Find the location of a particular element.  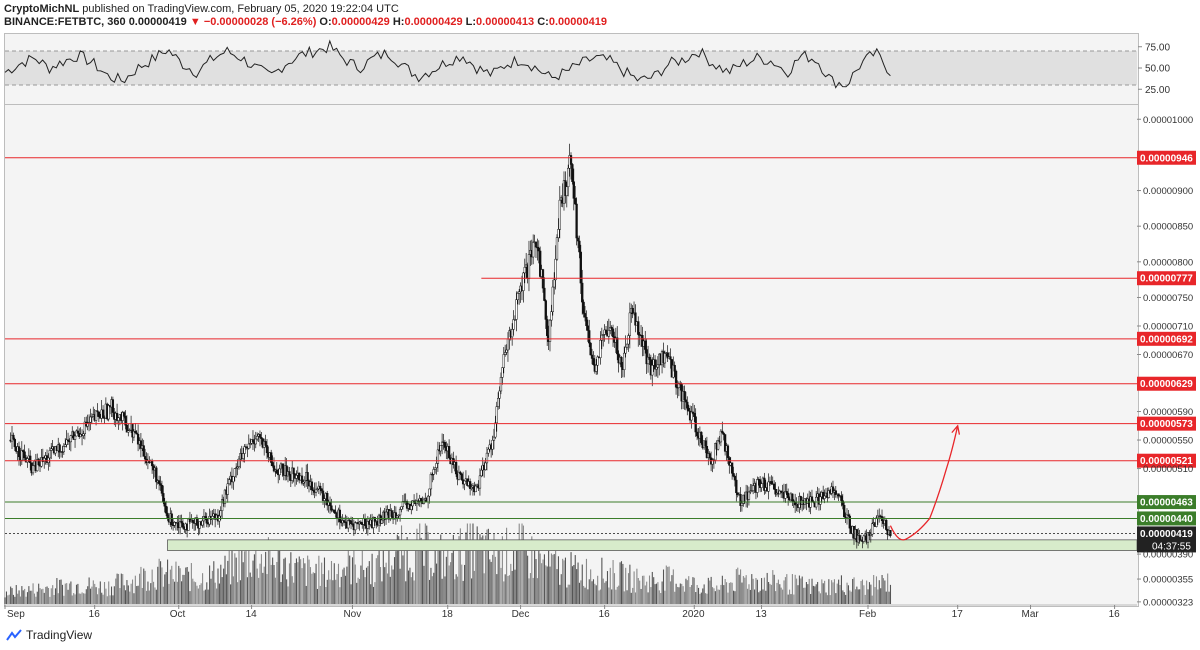

symbol-label: BINANCE:FETBTC, 360 is located at coordinates (65, 22).